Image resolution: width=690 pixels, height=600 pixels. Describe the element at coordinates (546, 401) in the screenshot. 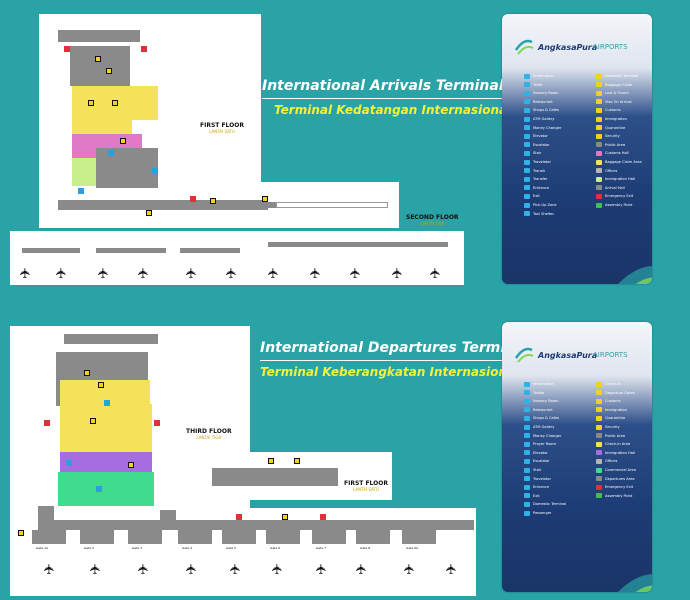

I see `legend-label: Nursery Room` at that location.